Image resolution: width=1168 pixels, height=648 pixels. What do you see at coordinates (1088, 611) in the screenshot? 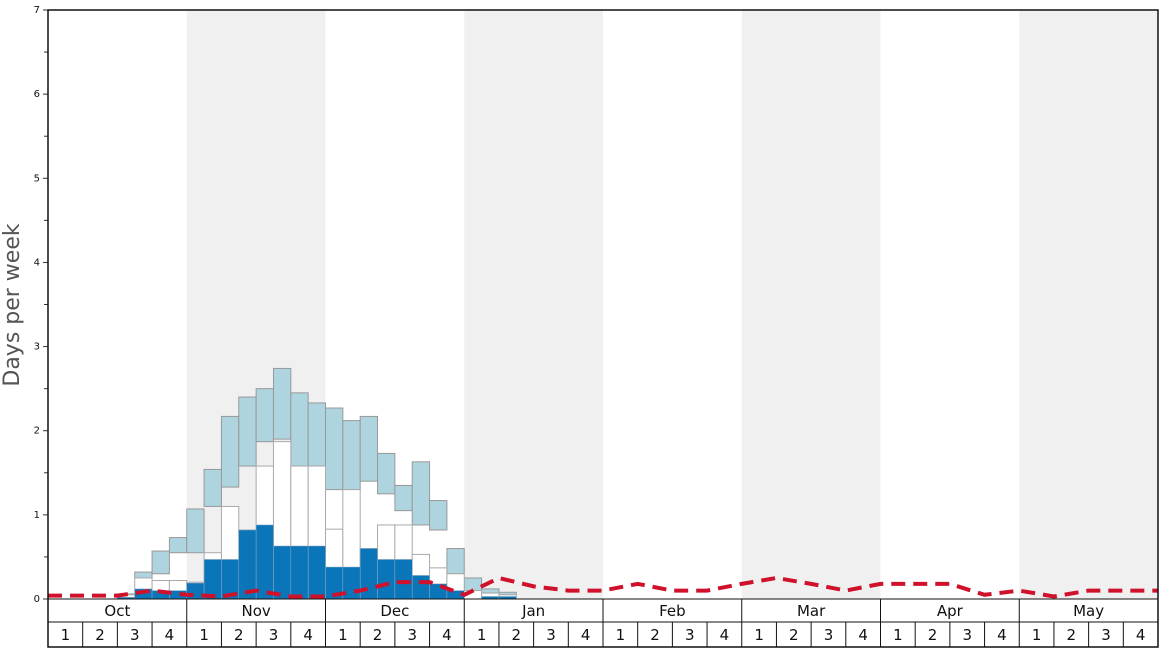
I see `month-label: May` at bounding box center [1088, 611].